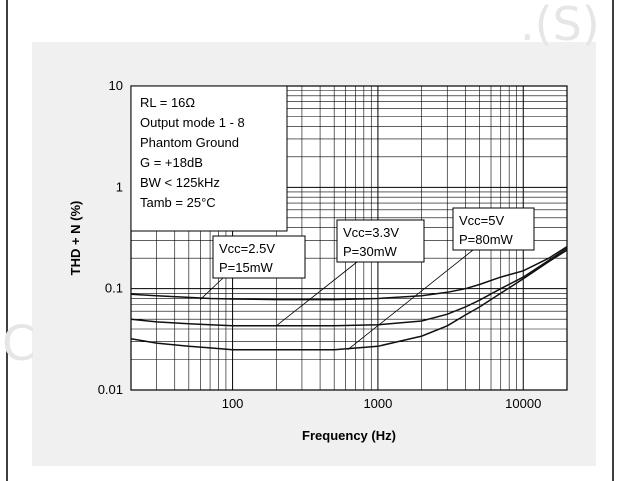 The image size is (623, 481). Describe the element at coordinates (171, 162) in the screenshot. I see `condition-gain: G = +18dB` at that location.